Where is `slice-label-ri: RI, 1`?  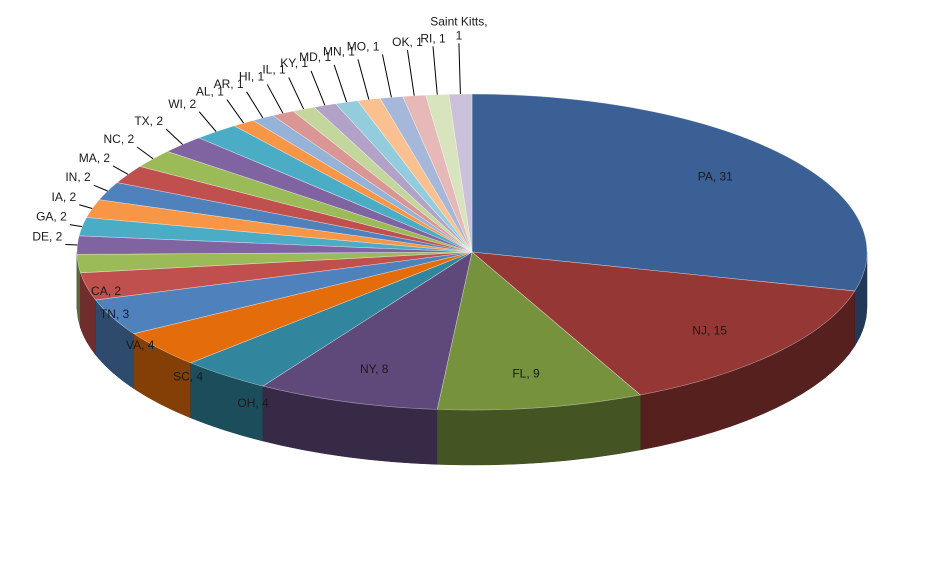
slice-label-ri: RI, 1 is located at coordinates (433, 38).